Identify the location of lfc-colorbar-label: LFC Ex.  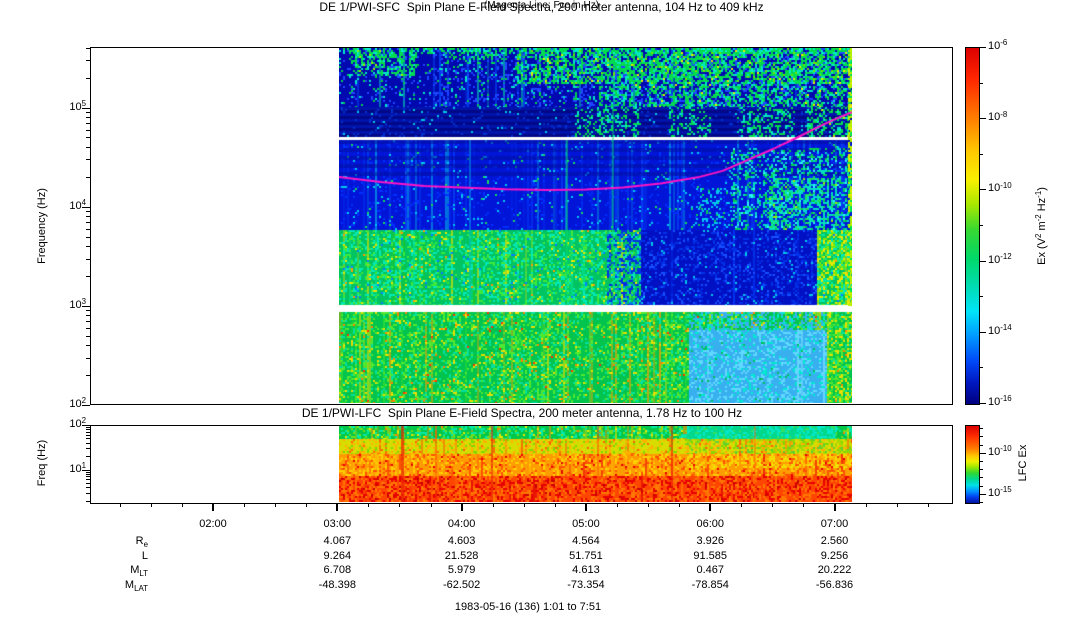
(1023, 463).